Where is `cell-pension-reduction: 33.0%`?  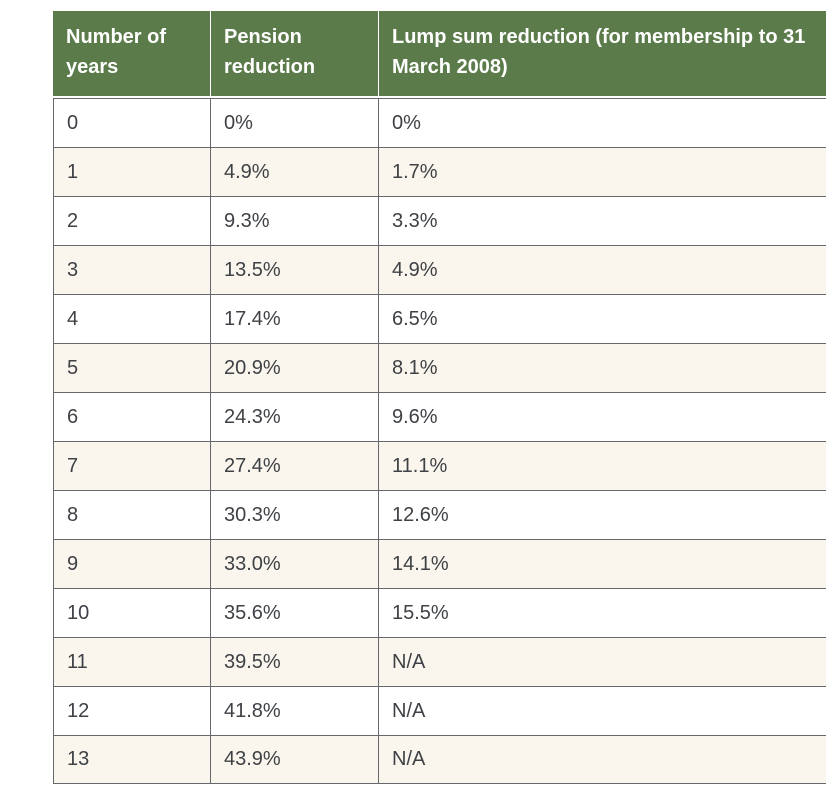 cell-pension-reduction: 33.0% is located at coordinates (294, 563).